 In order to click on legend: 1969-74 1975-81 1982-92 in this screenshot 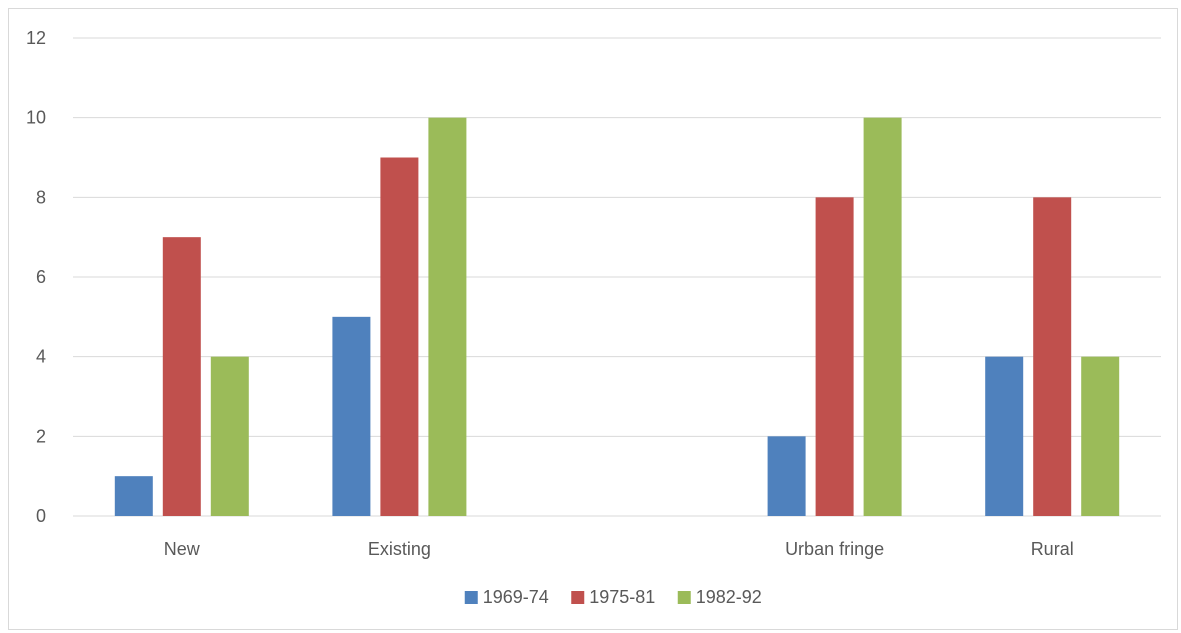, I will do `click(613, 597)`.